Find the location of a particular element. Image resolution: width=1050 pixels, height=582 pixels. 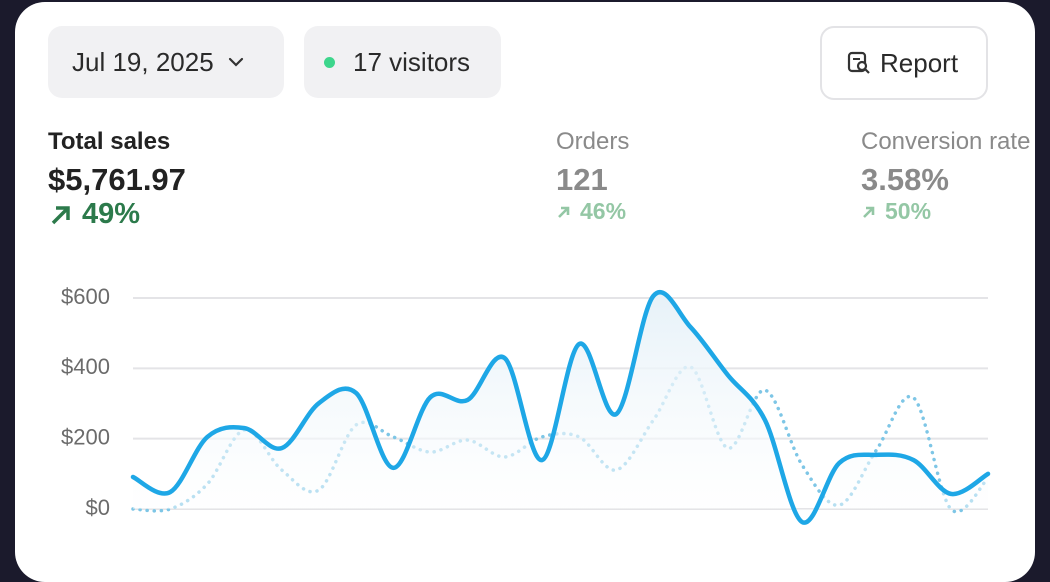

change-value: 49% is located at coordinates (111, 214).